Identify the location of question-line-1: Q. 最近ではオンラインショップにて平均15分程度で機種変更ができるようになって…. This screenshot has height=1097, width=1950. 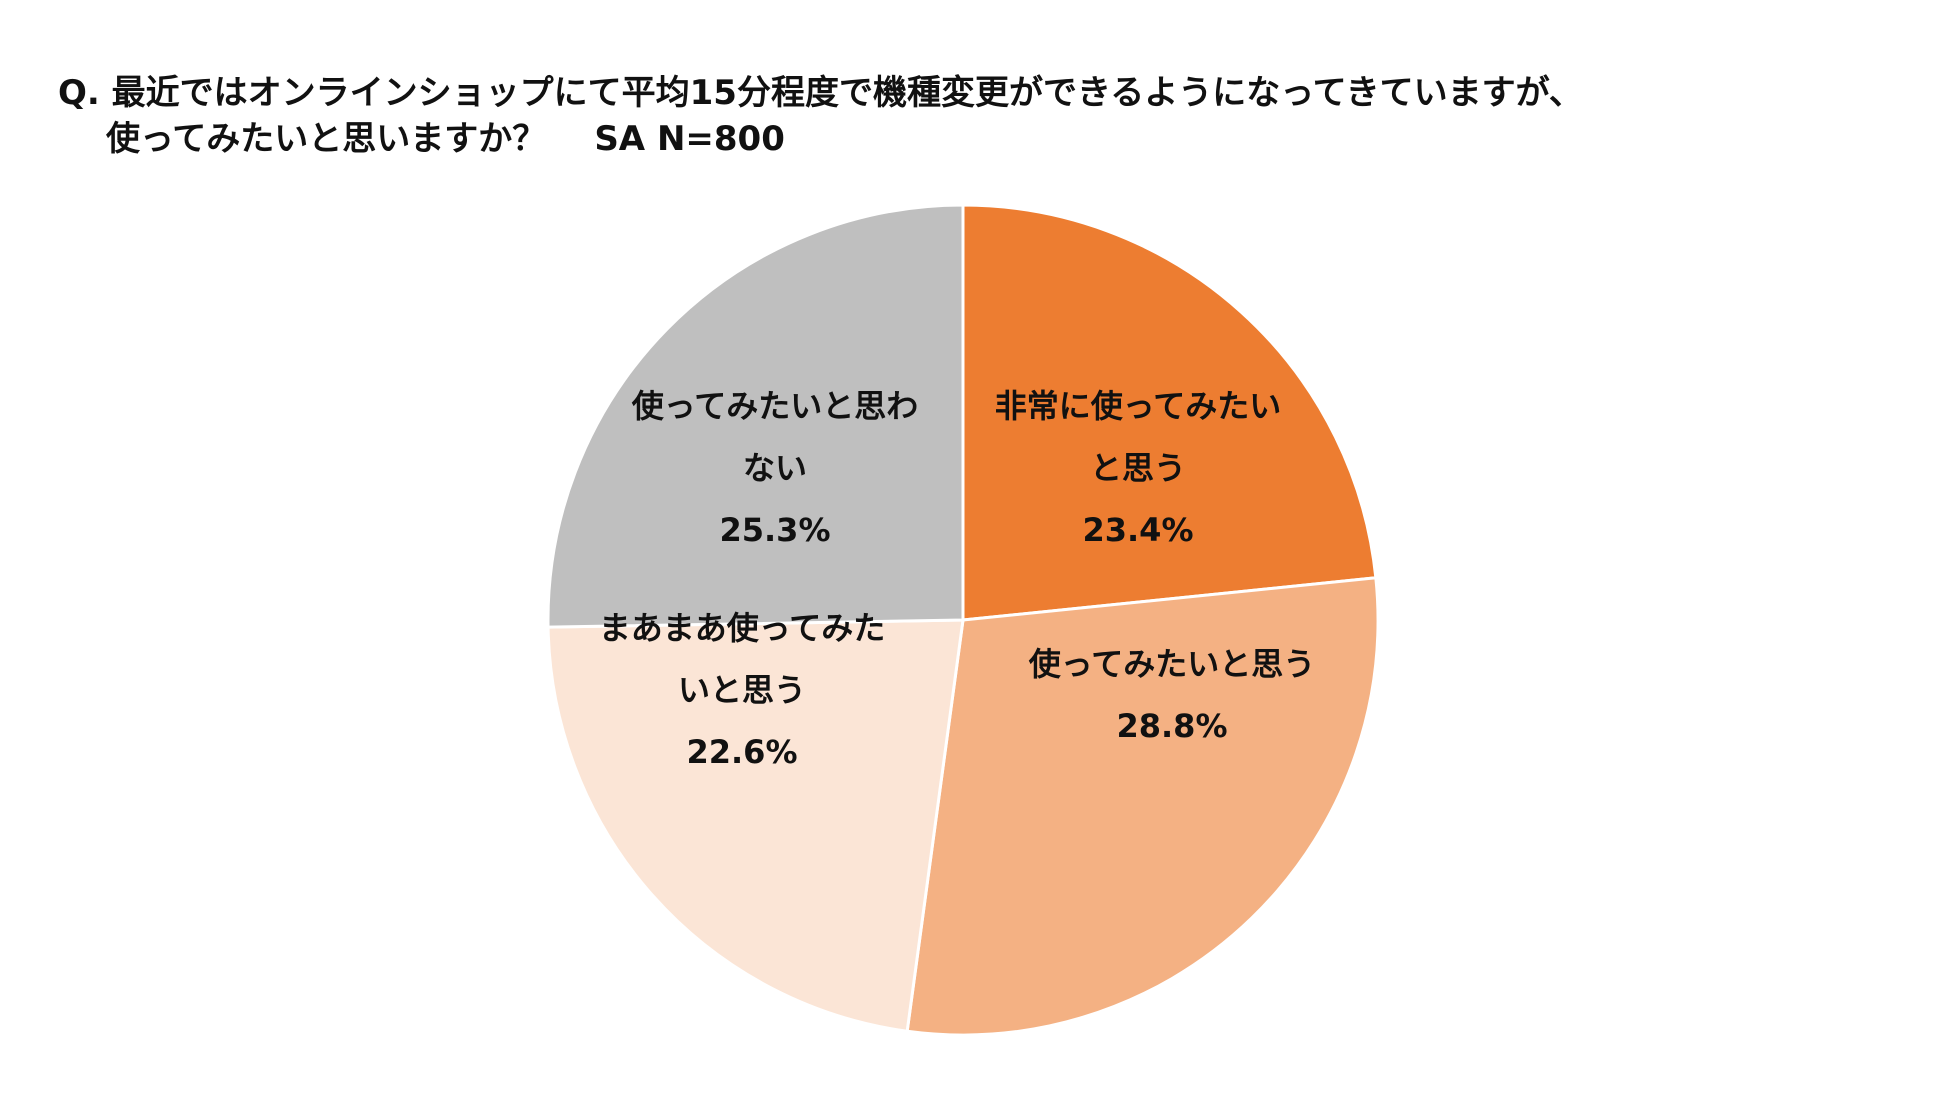
(820, 93).